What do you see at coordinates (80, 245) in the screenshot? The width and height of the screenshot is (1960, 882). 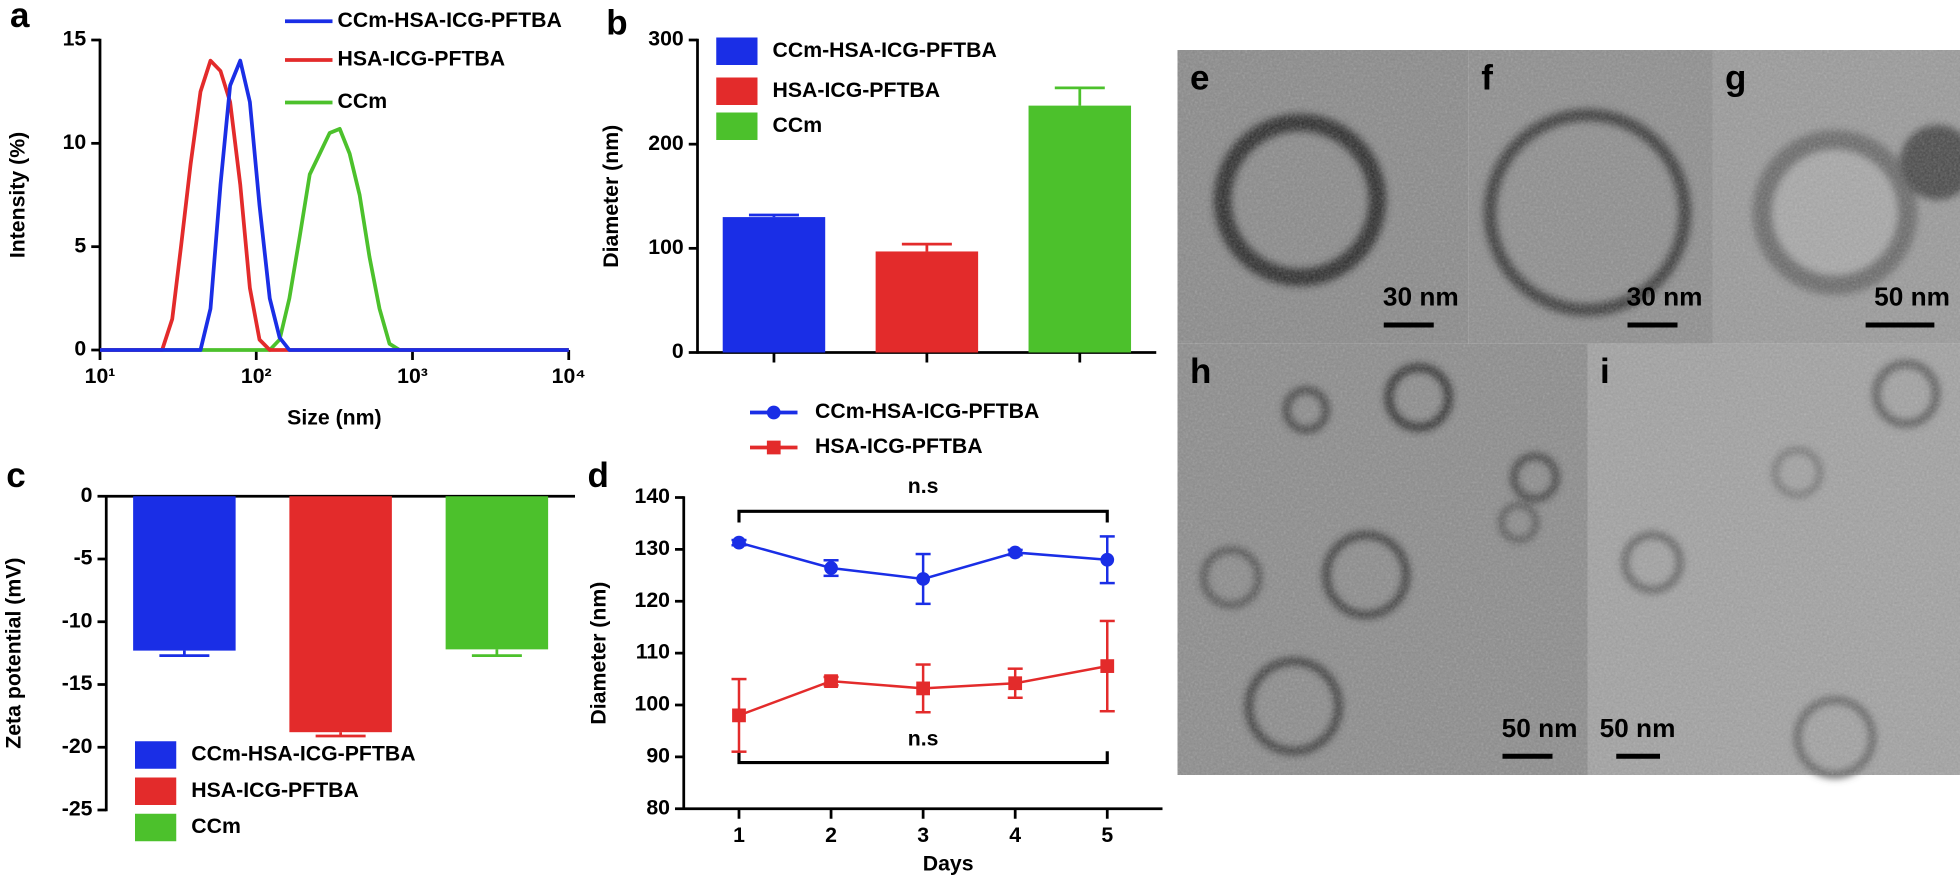 I see `y-tick-label: 5` at bounding box center [80, 245].